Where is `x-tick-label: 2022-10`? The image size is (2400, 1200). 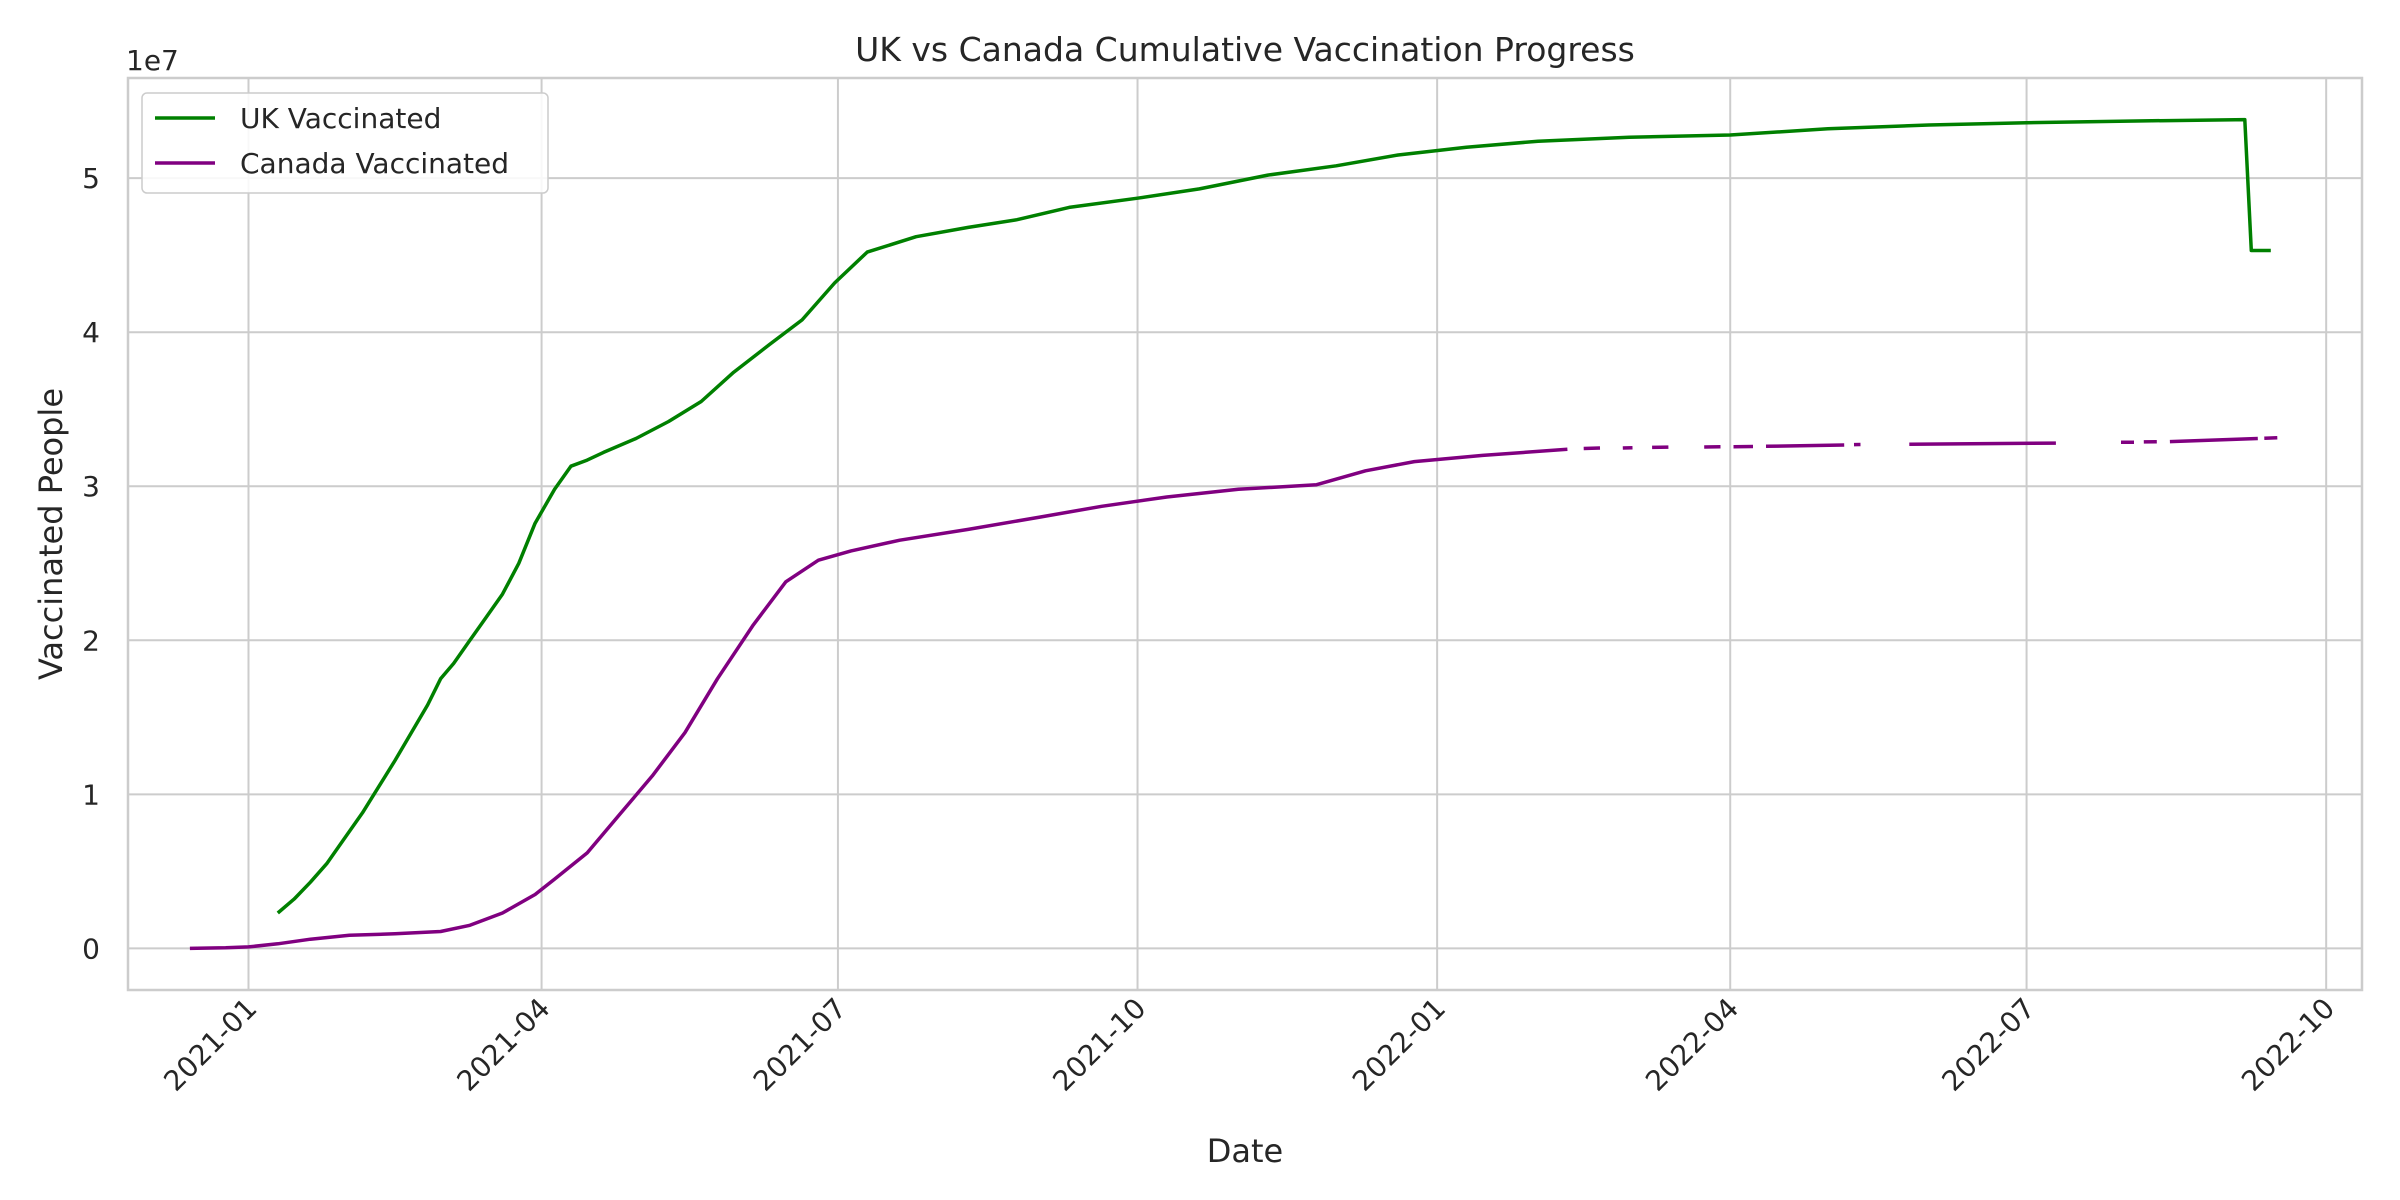
x-tick-label: 2022-10 is located at coordinates (2288, 1045).